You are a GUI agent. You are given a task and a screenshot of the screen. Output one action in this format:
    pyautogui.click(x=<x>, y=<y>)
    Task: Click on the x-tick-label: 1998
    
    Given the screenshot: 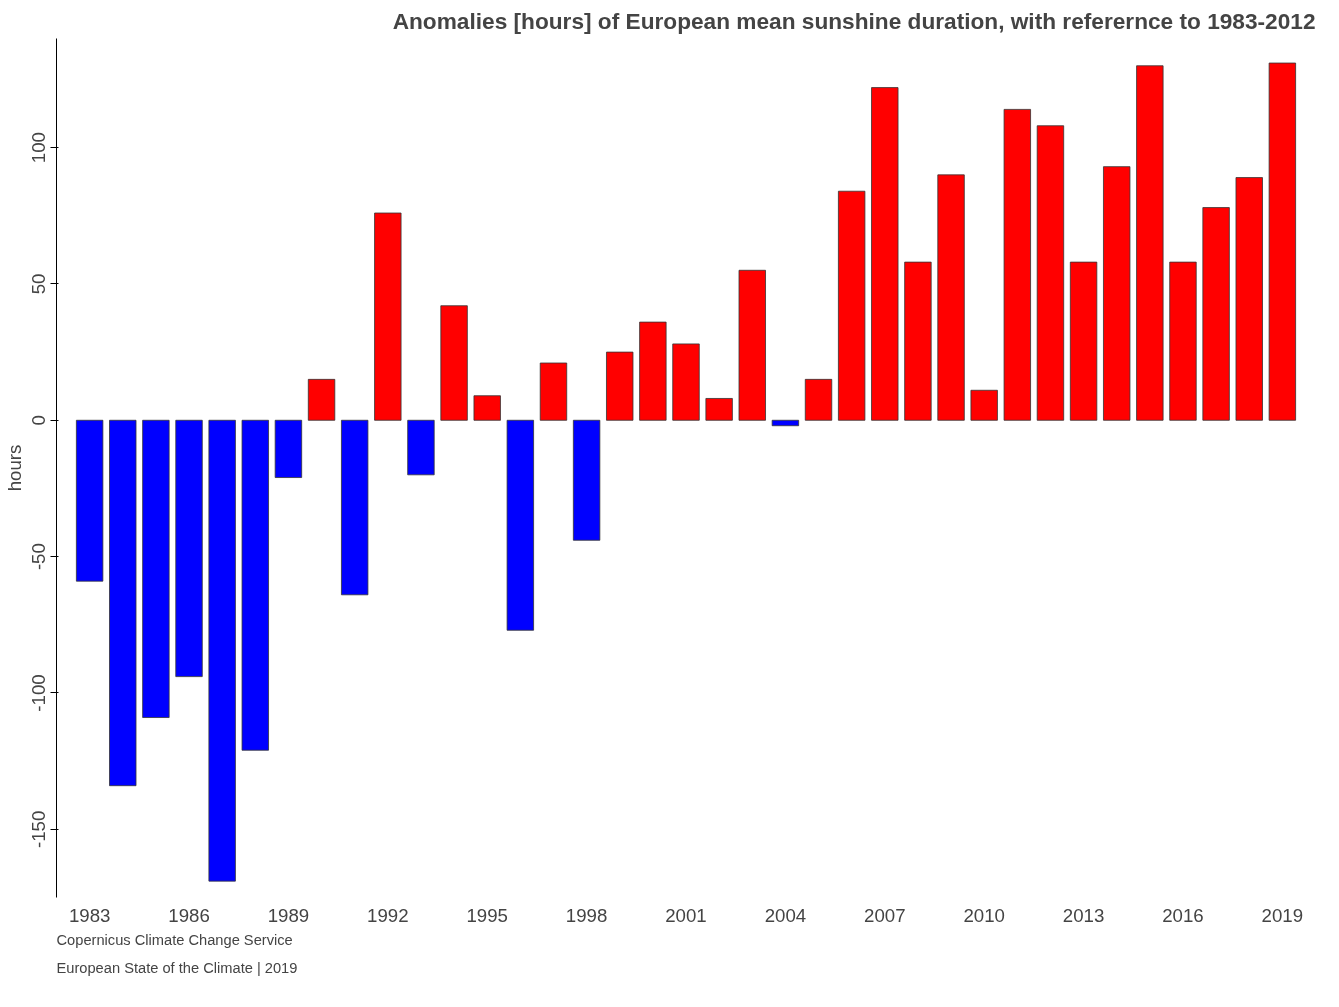 What is the action you would take?
    pyautogui.click(x=586, y=915)
    